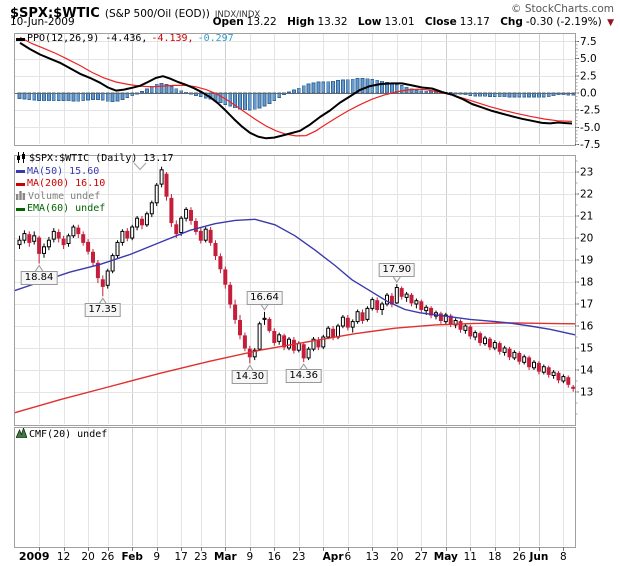 This screenshot has height=566, width=620. I want to click on change-value: -0.30 (-2.19%), so click(563, 22).